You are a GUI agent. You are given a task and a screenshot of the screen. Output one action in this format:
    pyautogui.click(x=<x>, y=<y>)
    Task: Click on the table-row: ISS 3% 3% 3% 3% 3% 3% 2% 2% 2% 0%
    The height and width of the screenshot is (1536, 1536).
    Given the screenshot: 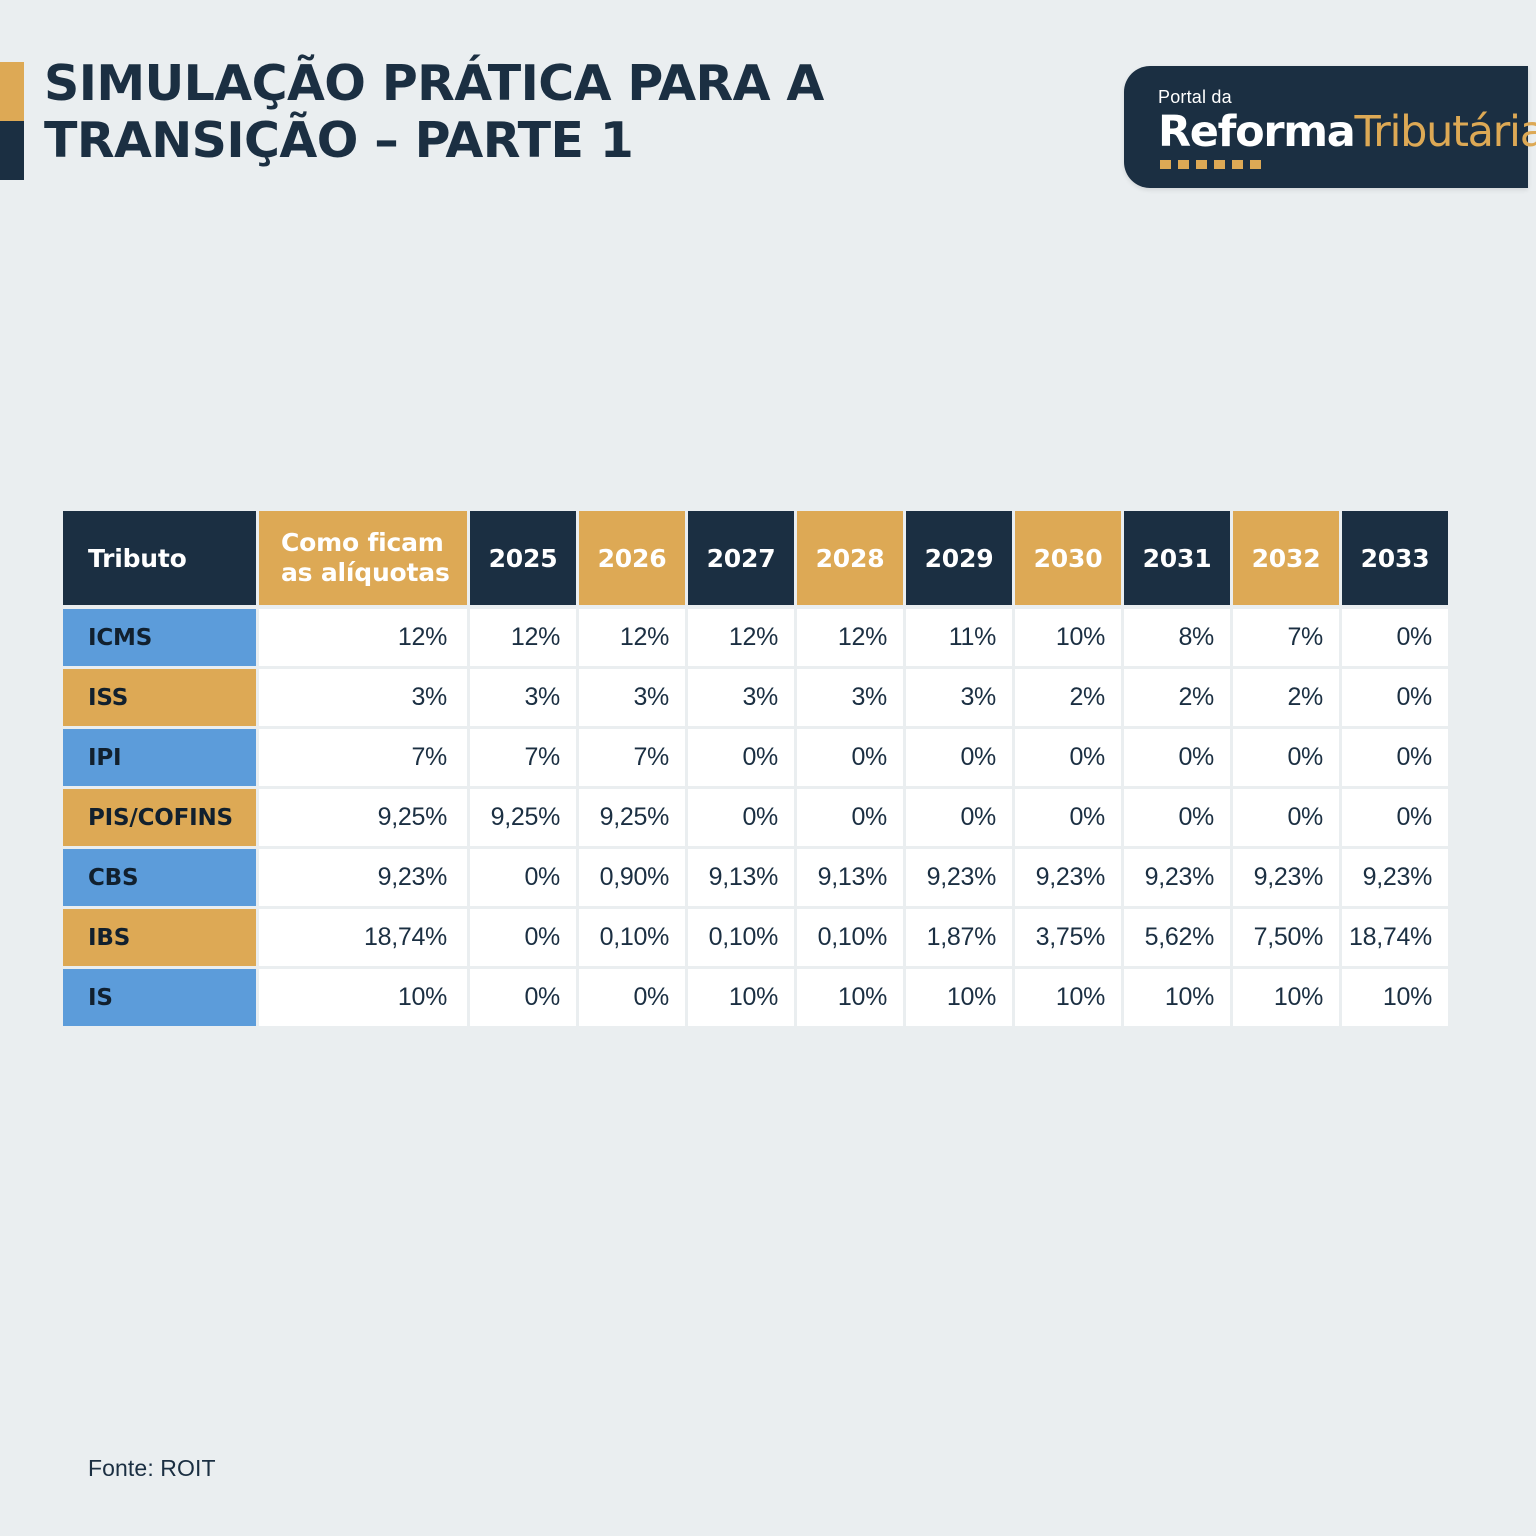 What is the action you would take?
    pyautogui.click(x=767, y=697)
    